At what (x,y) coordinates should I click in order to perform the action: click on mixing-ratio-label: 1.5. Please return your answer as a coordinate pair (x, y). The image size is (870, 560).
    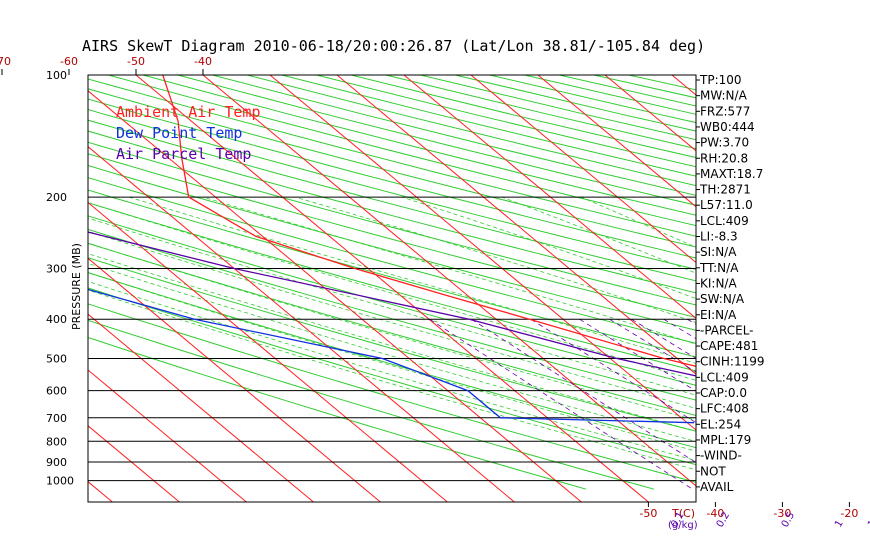
    Looking at the image, I should click on (868, 519).